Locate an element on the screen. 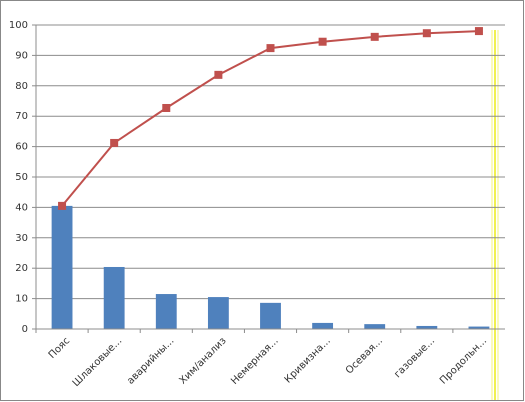 The image size is (525, 402). y-tick-label: 100 is located at coordinates (18, 25).